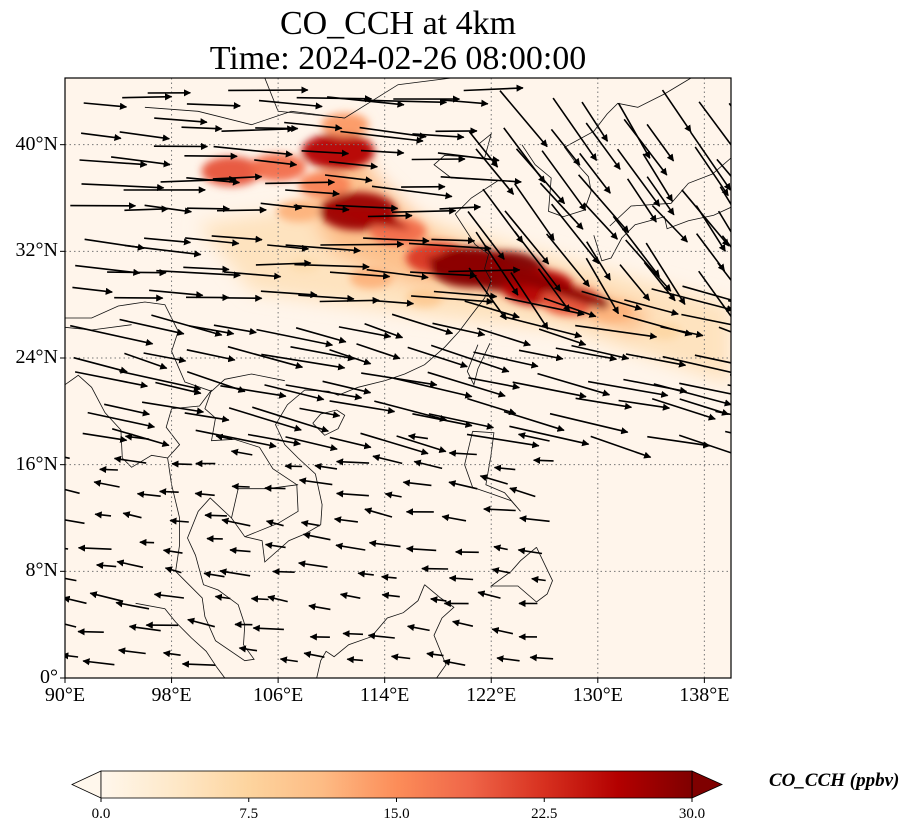  I want to click on lat-tick-label: 24°N, so click(36, 357).